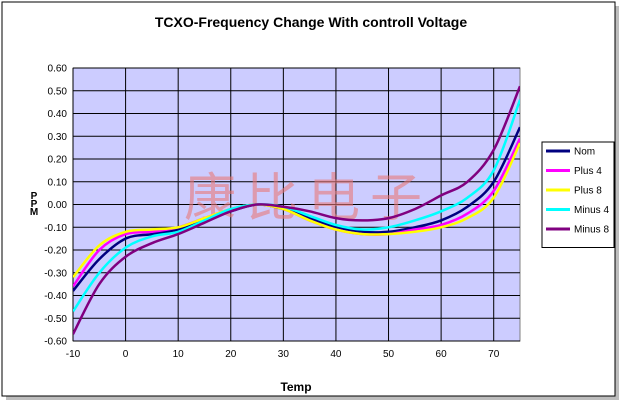 This screenshot has width=623, height=409. What do you see at coordinates (591, 230) in the screenshot?
I see `legend-label-minus-8: Minus 8` at bounding box center [591, 230].